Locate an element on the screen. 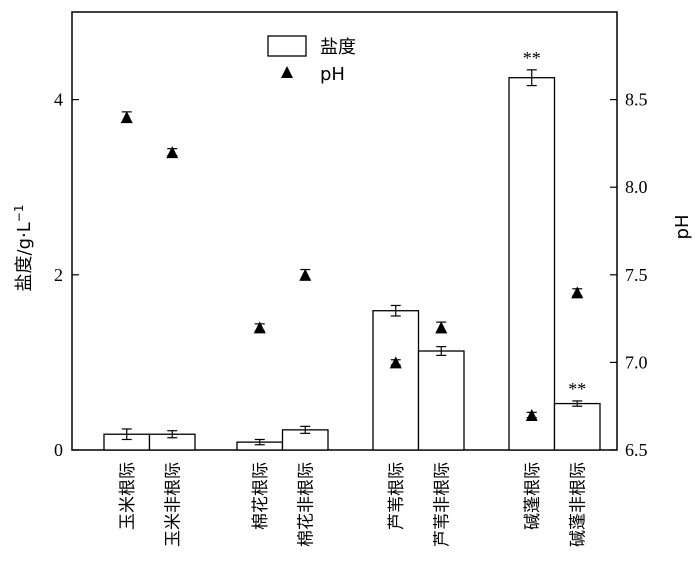  y2-axis-title: pH is located at coordinates (682, 227).